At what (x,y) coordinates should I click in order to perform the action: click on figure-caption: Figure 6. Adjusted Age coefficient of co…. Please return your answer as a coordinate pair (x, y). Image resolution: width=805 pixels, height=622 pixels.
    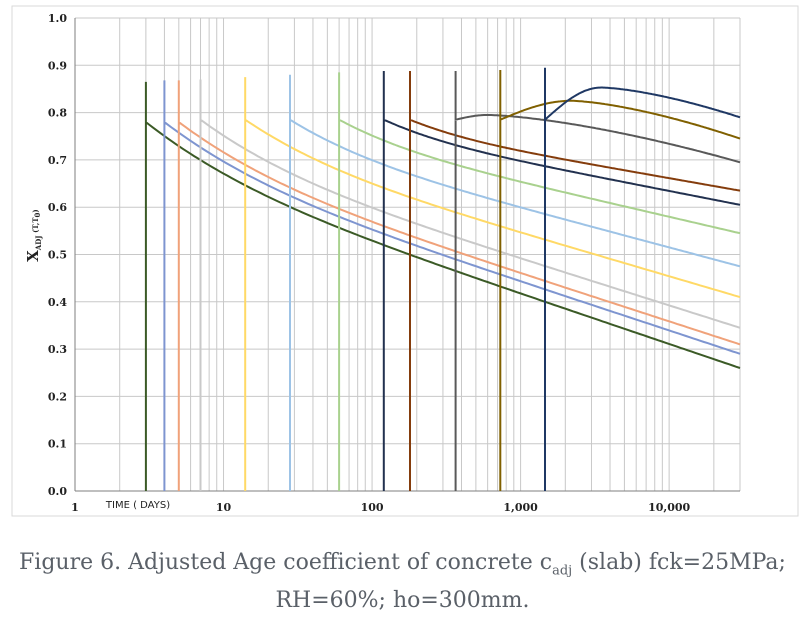
    Looking at the image, I should click on (402, 582).